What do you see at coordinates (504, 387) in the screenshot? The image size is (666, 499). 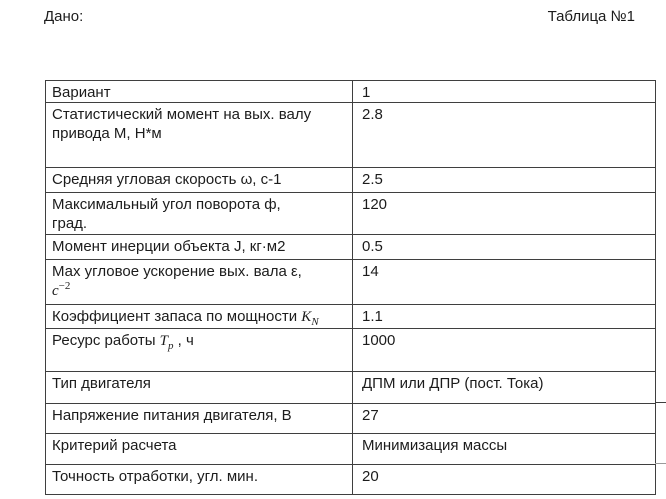 I see `param-value-motor-type: ДПМ или ДПР (пост. Тока)` at bounding box center [504, 387].